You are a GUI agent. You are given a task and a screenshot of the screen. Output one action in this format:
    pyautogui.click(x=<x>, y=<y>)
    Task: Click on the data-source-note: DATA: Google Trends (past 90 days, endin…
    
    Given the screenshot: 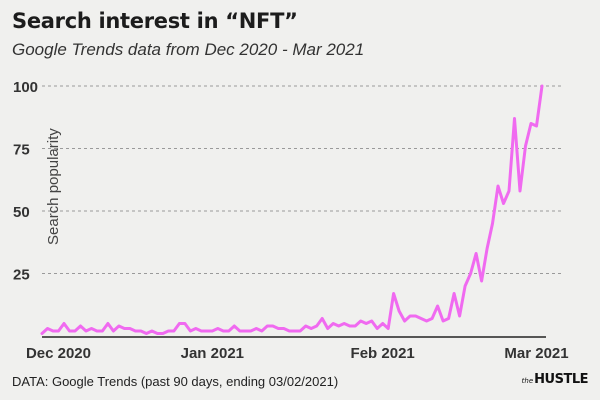 What is the action you would take?
    pyautogui.click(x=175, y=381)
    